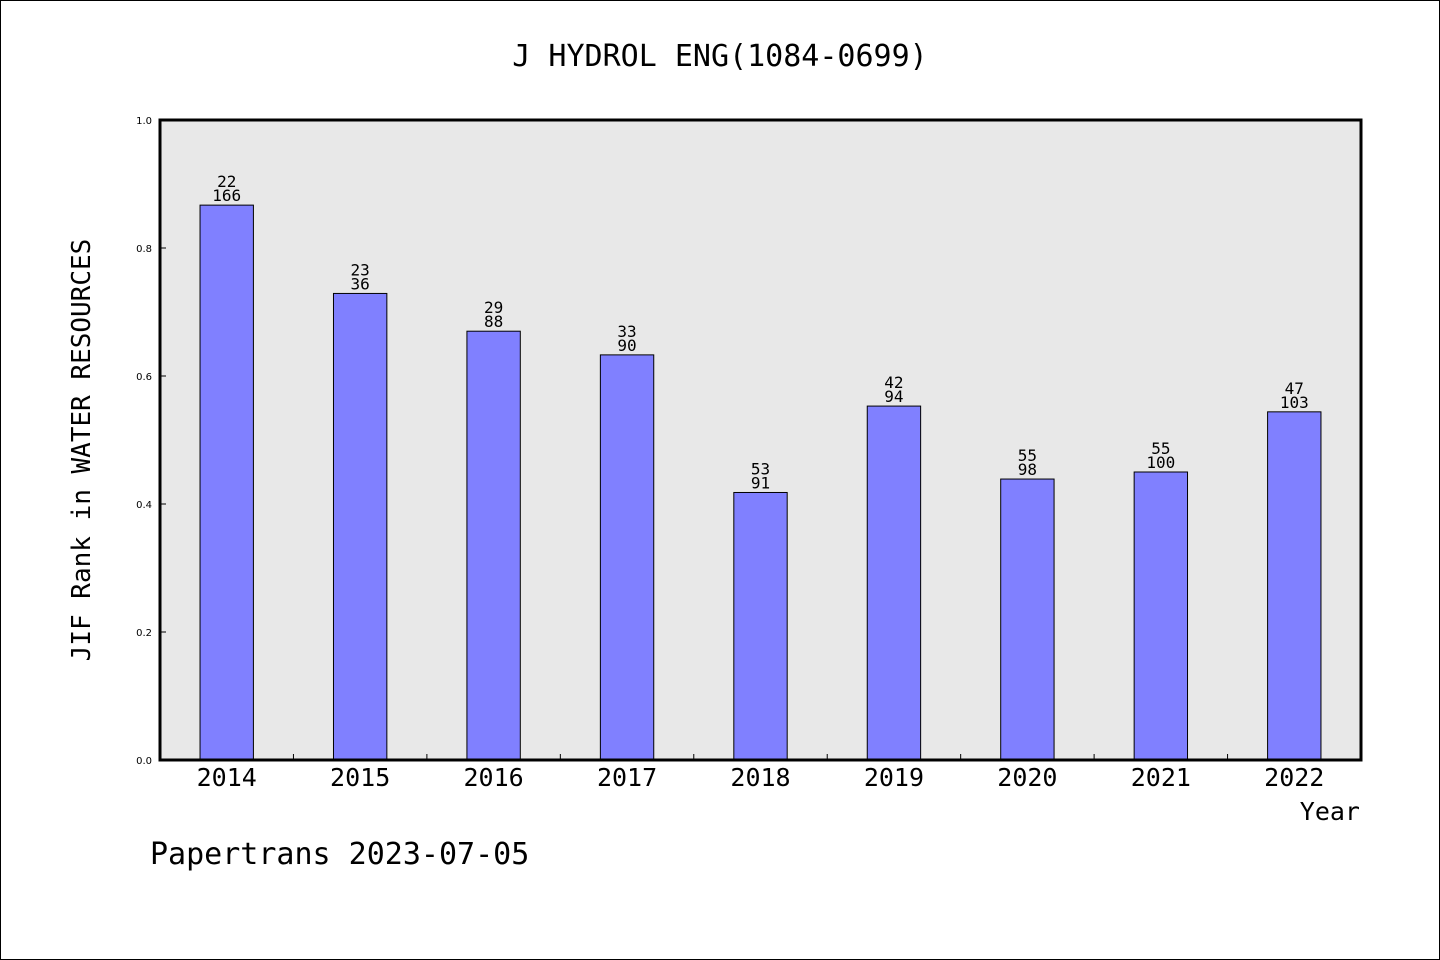 This screenshot has width=1440, height=960. I want to click on x-tick-label: 2017, so click(627, 777).